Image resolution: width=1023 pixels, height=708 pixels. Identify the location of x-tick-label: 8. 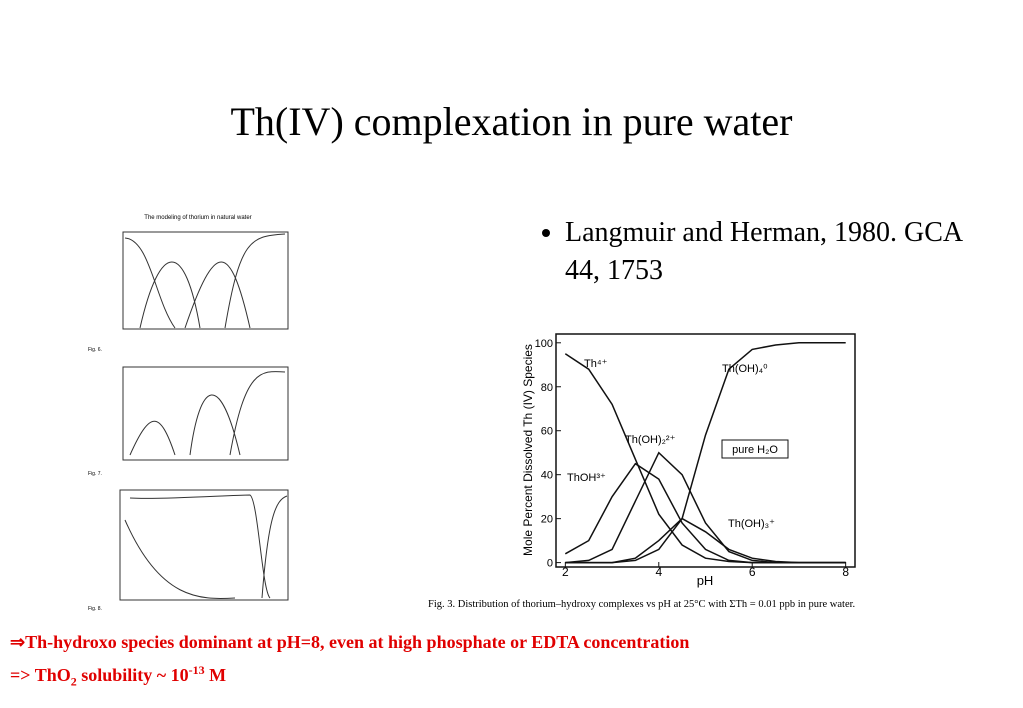
(845, 572).